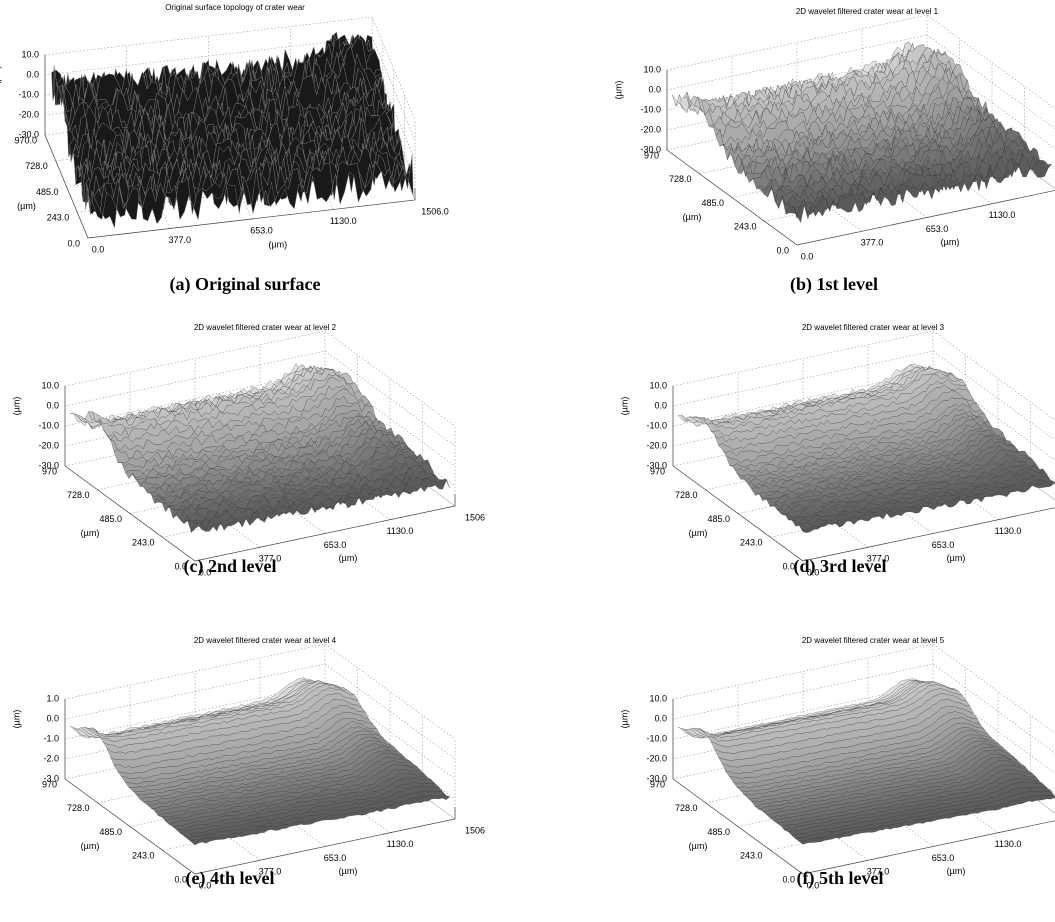 Image resolution: width=1055 pixels, height=922 pixels. What do you see at coordinates (245, 284) in the screenshot?
I see `caption: (a) Original surface` at bounding box center [245, 284].